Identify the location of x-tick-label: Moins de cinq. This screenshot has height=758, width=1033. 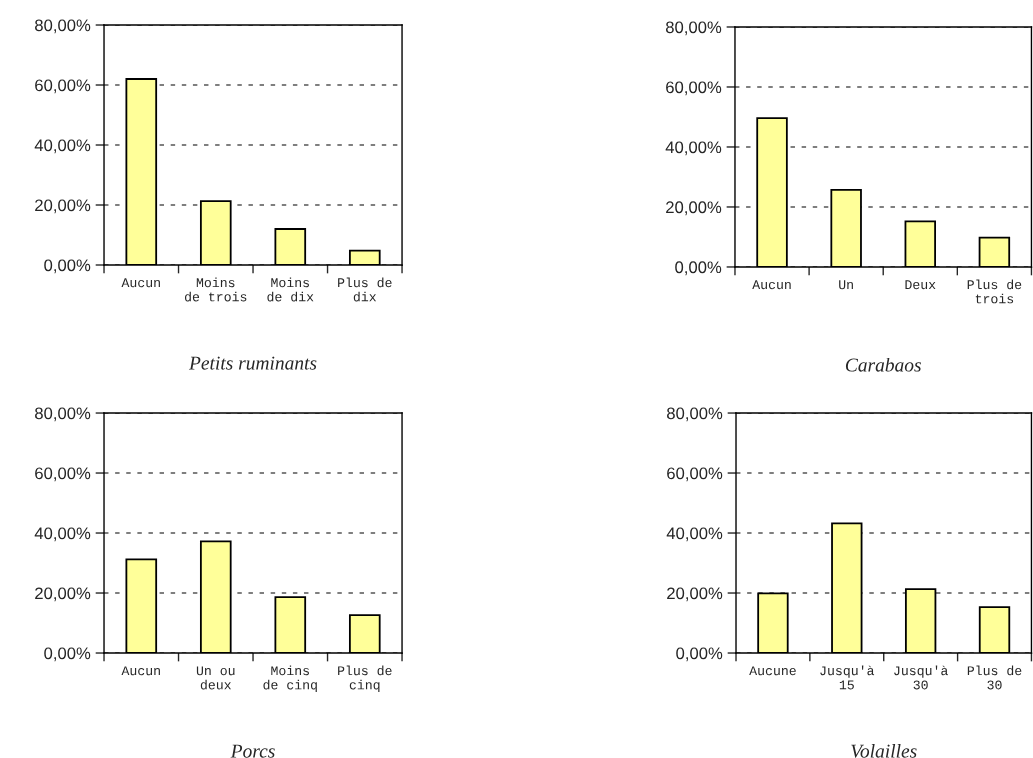
(290, 679).